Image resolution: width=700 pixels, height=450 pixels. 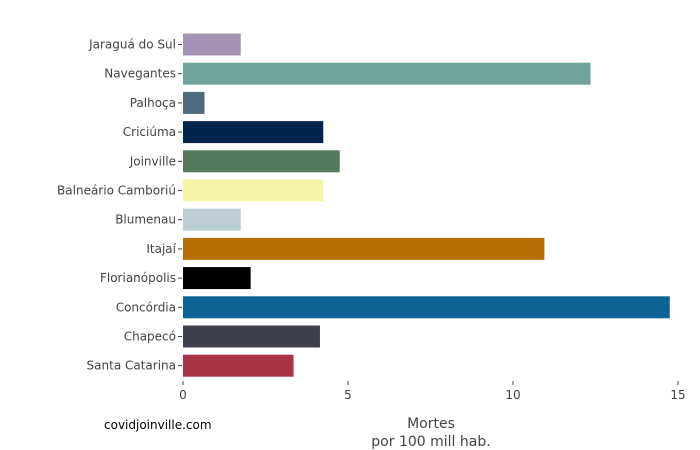 What do you see at coordinates (145, 220) in the screenshot?
I see `y-tick-label-blumenau: Blumenau` at bounding box center [145, 220].